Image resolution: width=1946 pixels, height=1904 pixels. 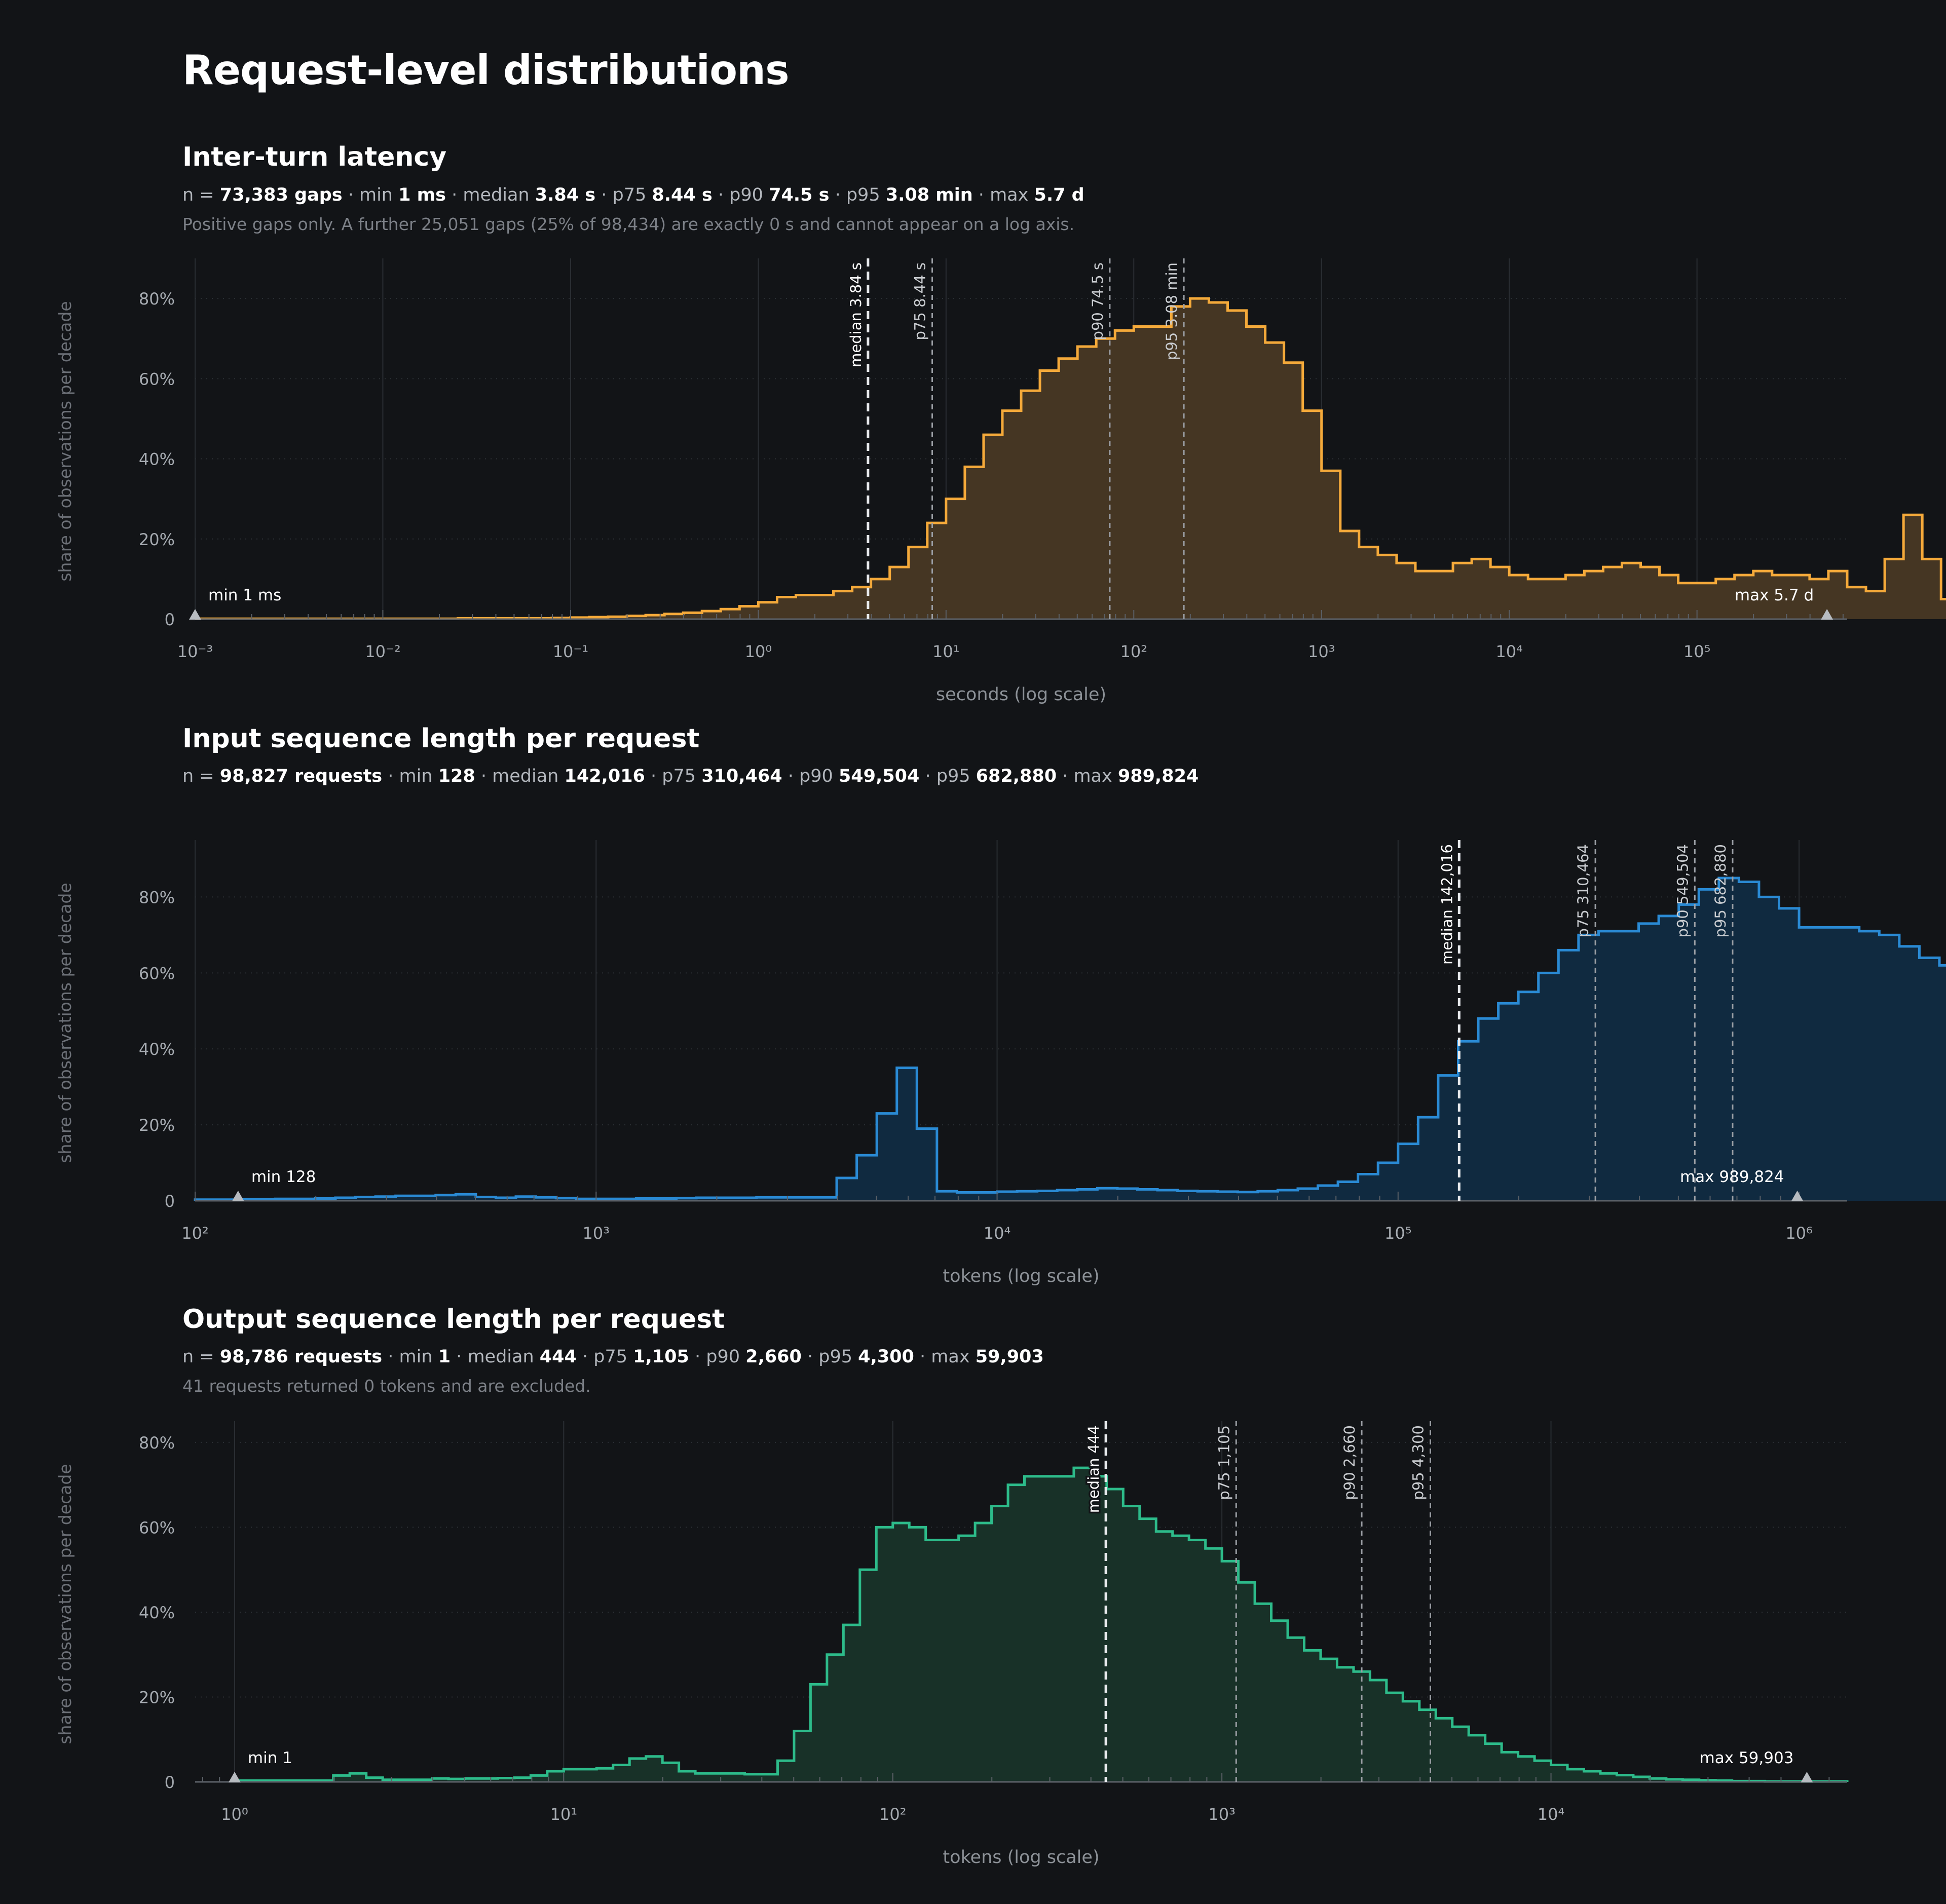 I want to click on stat-value: 310,464, so click(x=741, y=776).